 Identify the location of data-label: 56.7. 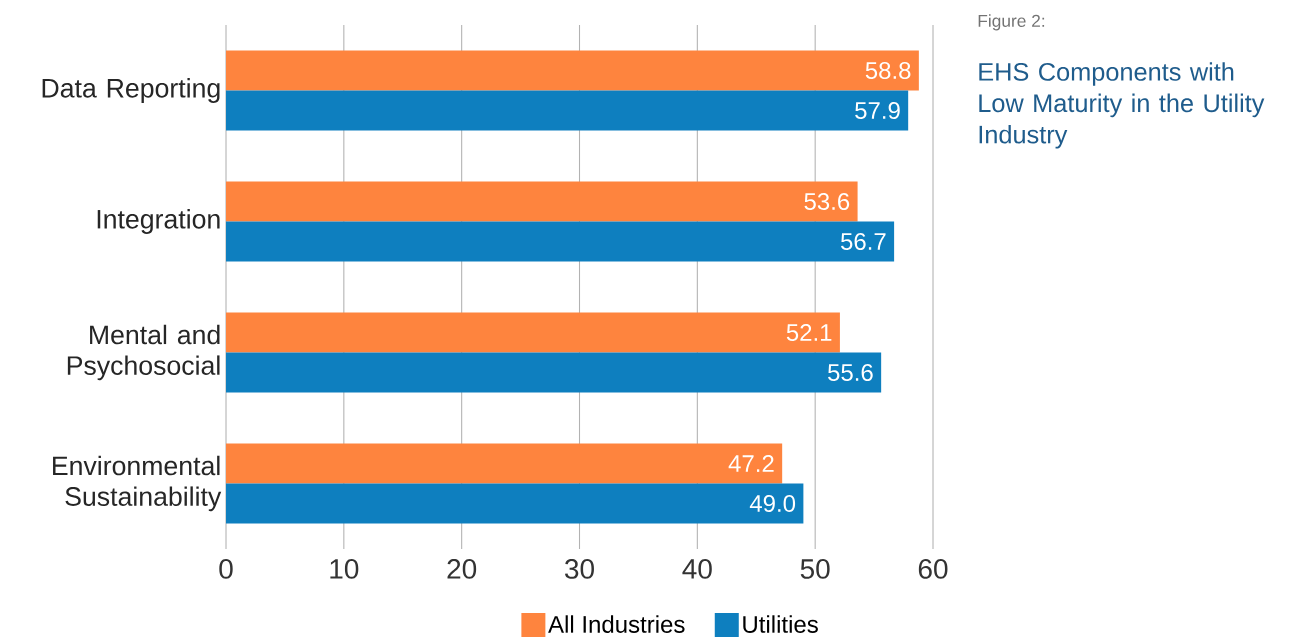
(863, 241).